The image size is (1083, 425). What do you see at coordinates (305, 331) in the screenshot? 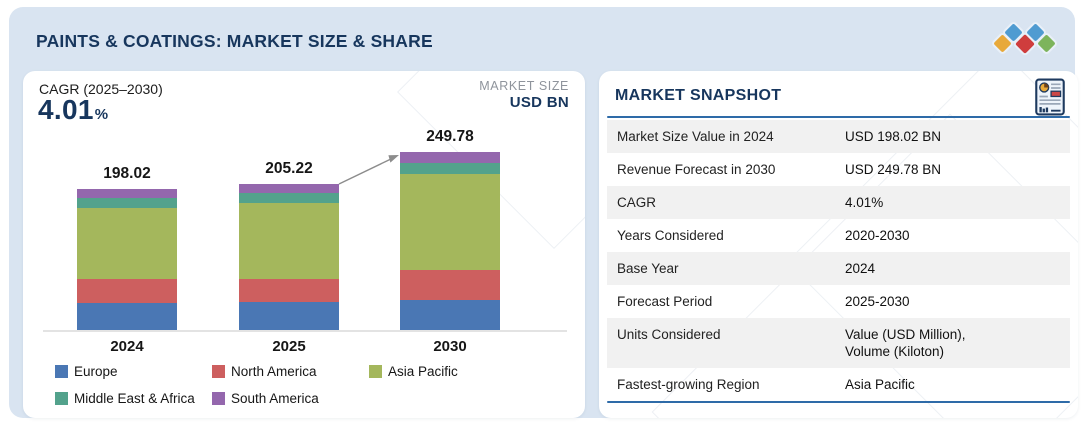
I see `x-axis-line` at bounding box center [305, 331].